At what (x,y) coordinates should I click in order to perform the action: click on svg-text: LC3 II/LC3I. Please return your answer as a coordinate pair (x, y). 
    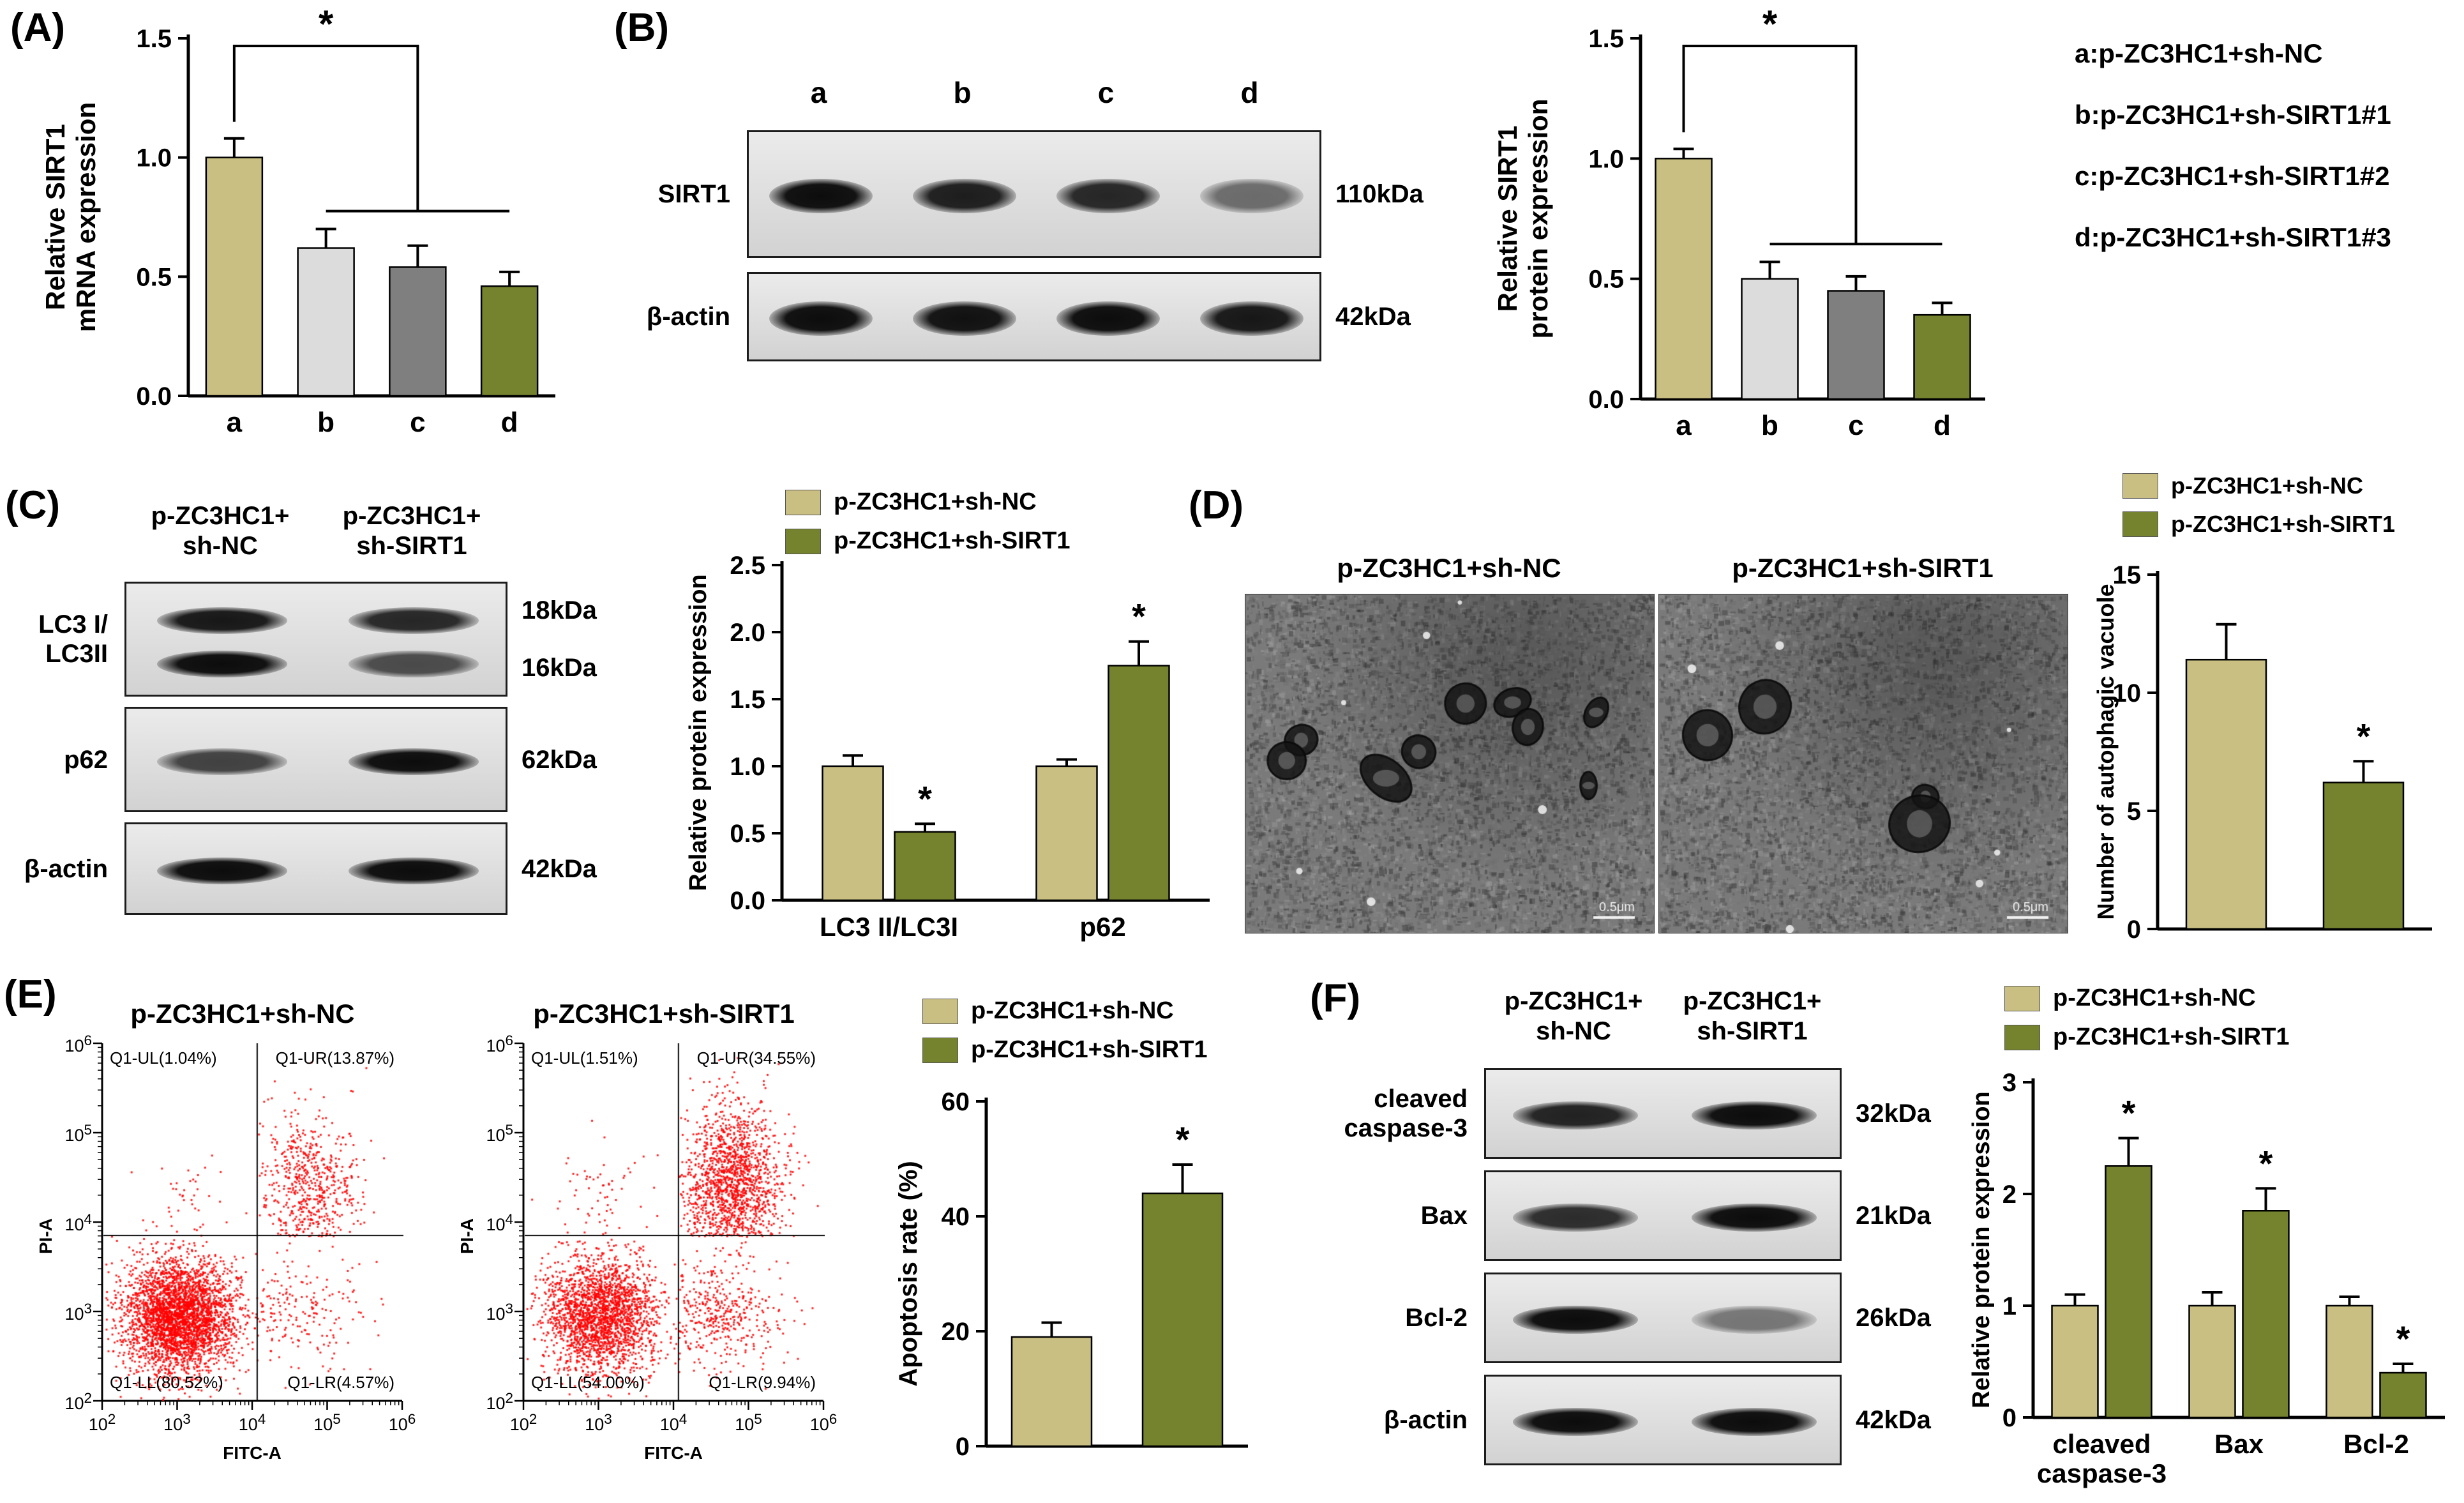
    Looking at the image, I should click on (889, 927).